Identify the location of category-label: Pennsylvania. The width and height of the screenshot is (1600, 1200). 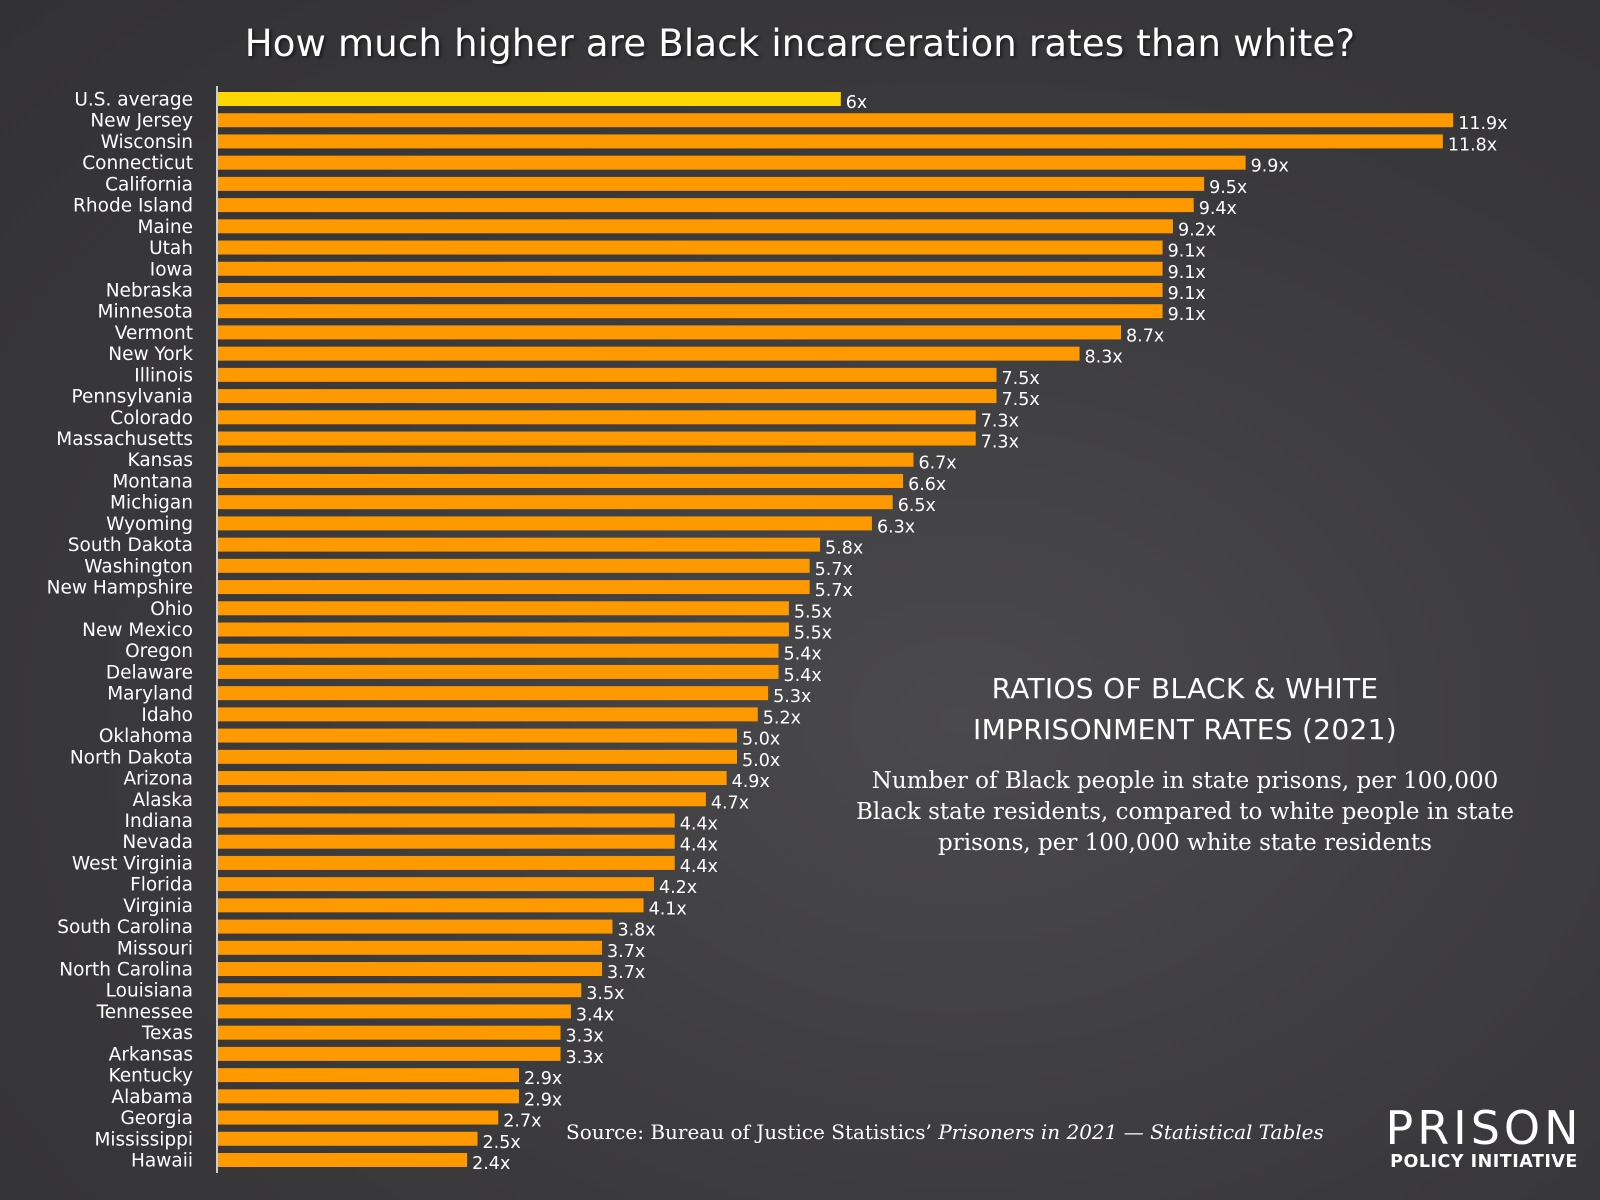
(132, 397).